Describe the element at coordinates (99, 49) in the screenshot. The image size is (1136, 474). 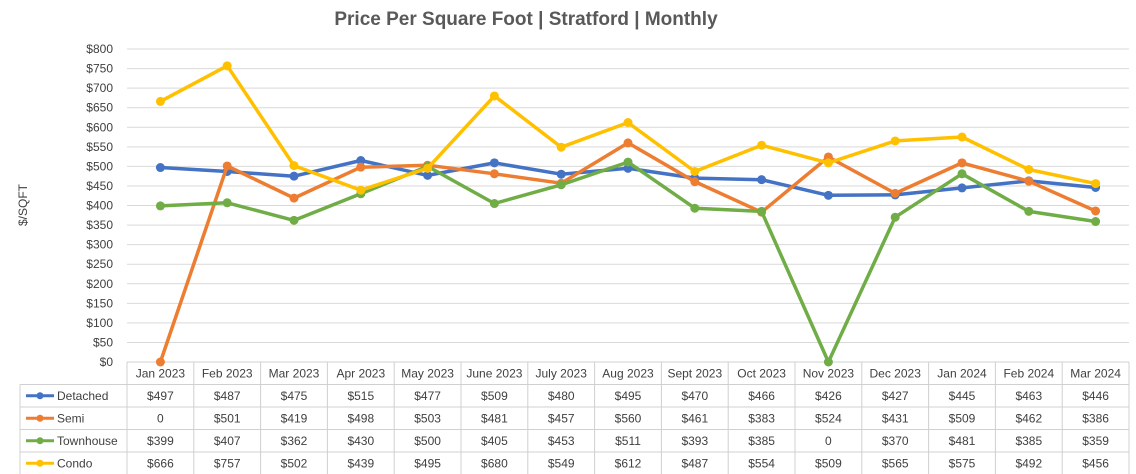
I see `y-tick-label: $800` at that location.